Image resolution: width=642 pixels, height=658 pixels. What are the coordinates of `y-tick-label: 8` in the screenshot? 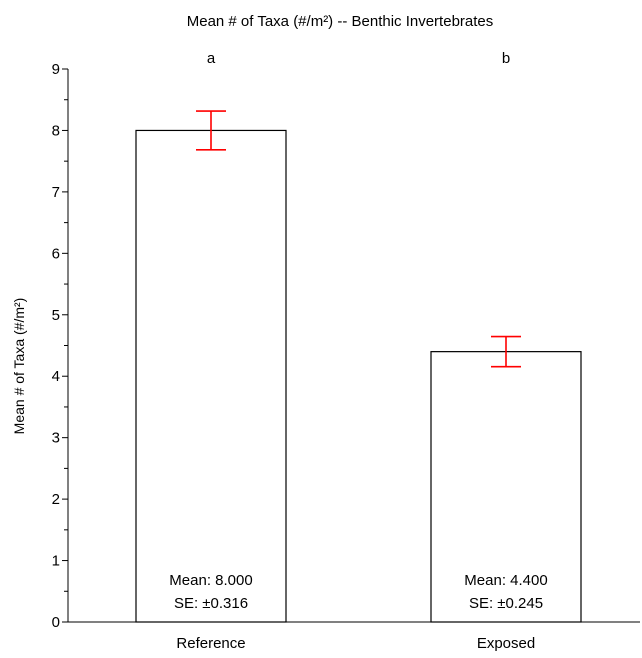 It's located at (56, 130).